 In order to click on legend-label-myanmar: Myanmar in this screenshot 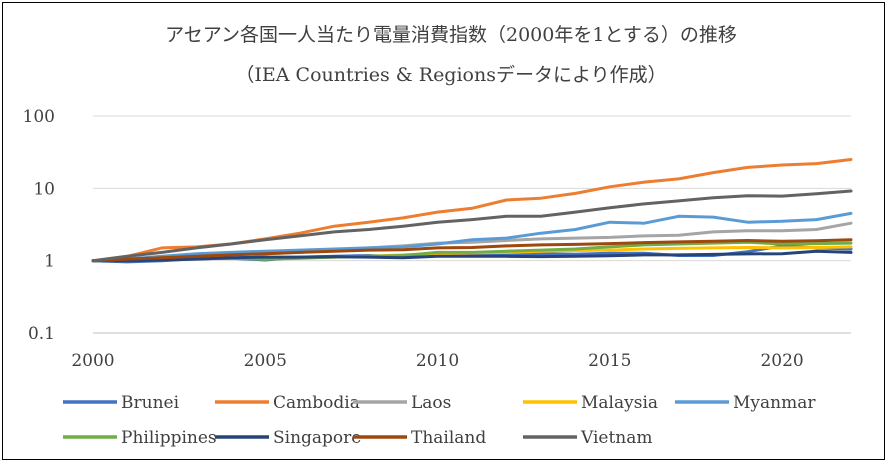, I will do `click(774, 403)`.